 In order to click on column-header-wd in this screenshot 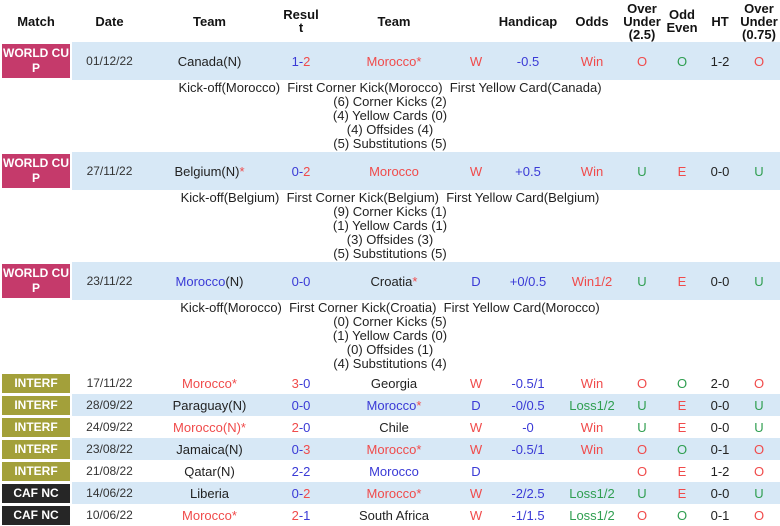, I will do `click(476, 21)`.